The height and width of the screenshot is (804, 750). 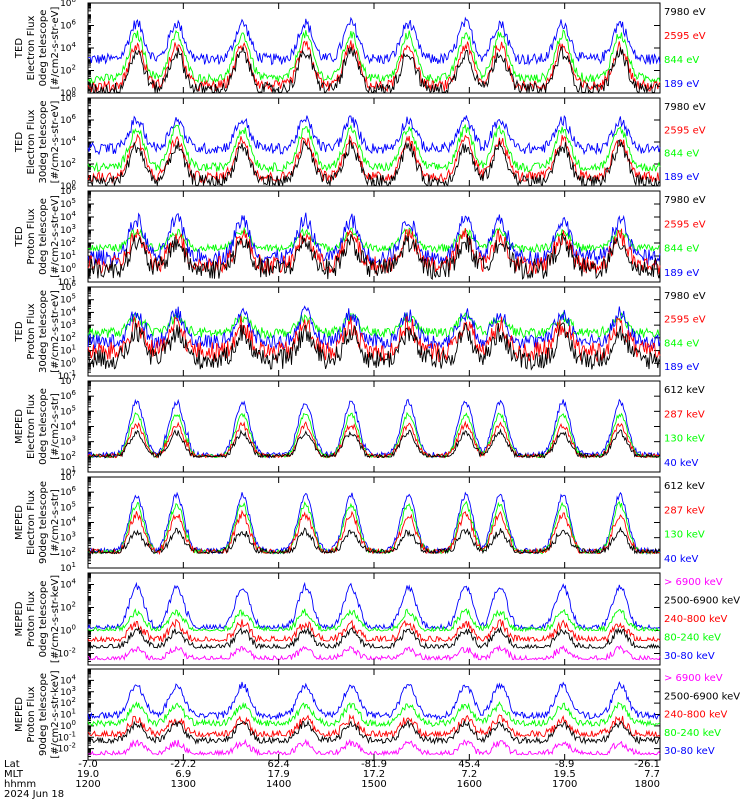 I want to click on y-axis-label-line: [#/cm2-s-str], so click(x=55, y=522).